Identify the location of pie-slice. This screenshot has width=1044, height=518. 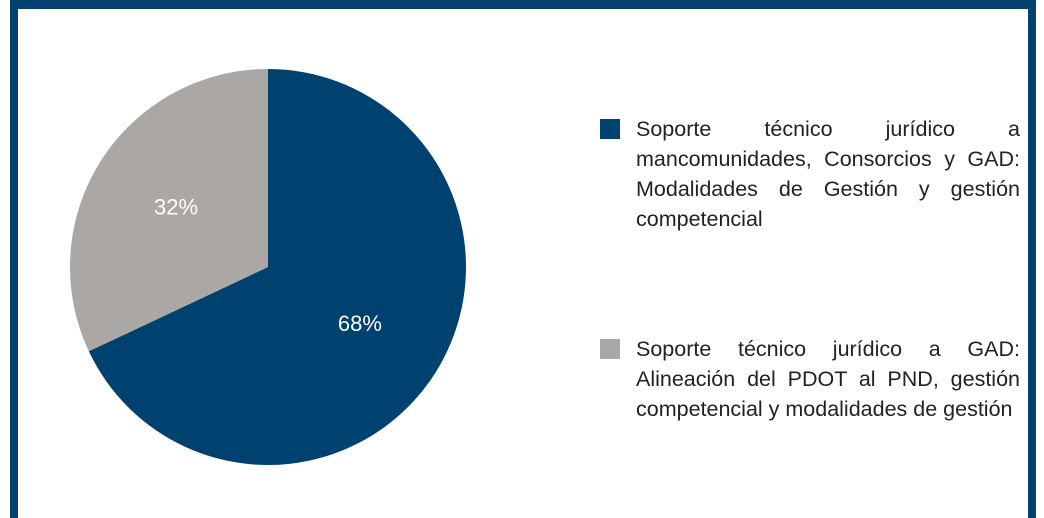
(169, 210).